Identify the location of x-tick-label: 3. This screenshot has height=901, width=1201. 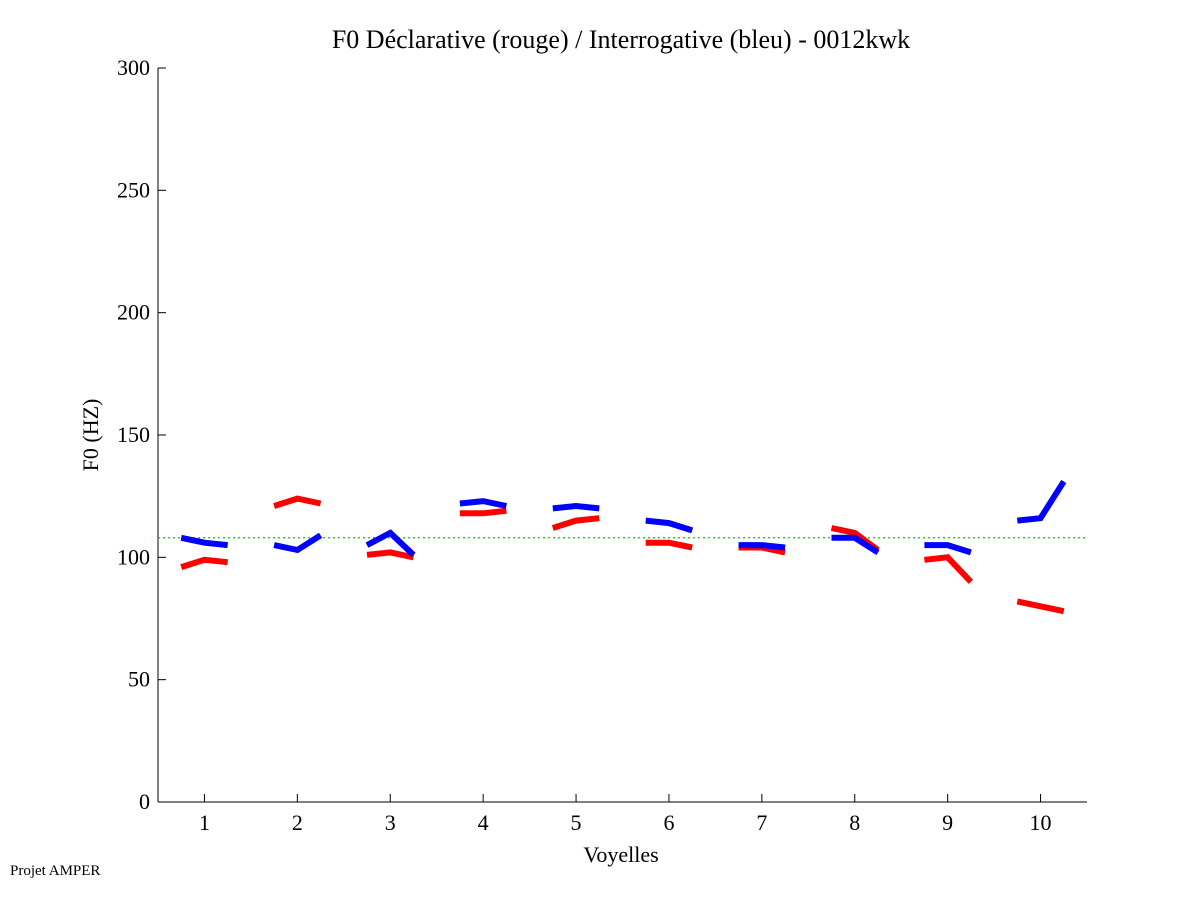
(390, 822).